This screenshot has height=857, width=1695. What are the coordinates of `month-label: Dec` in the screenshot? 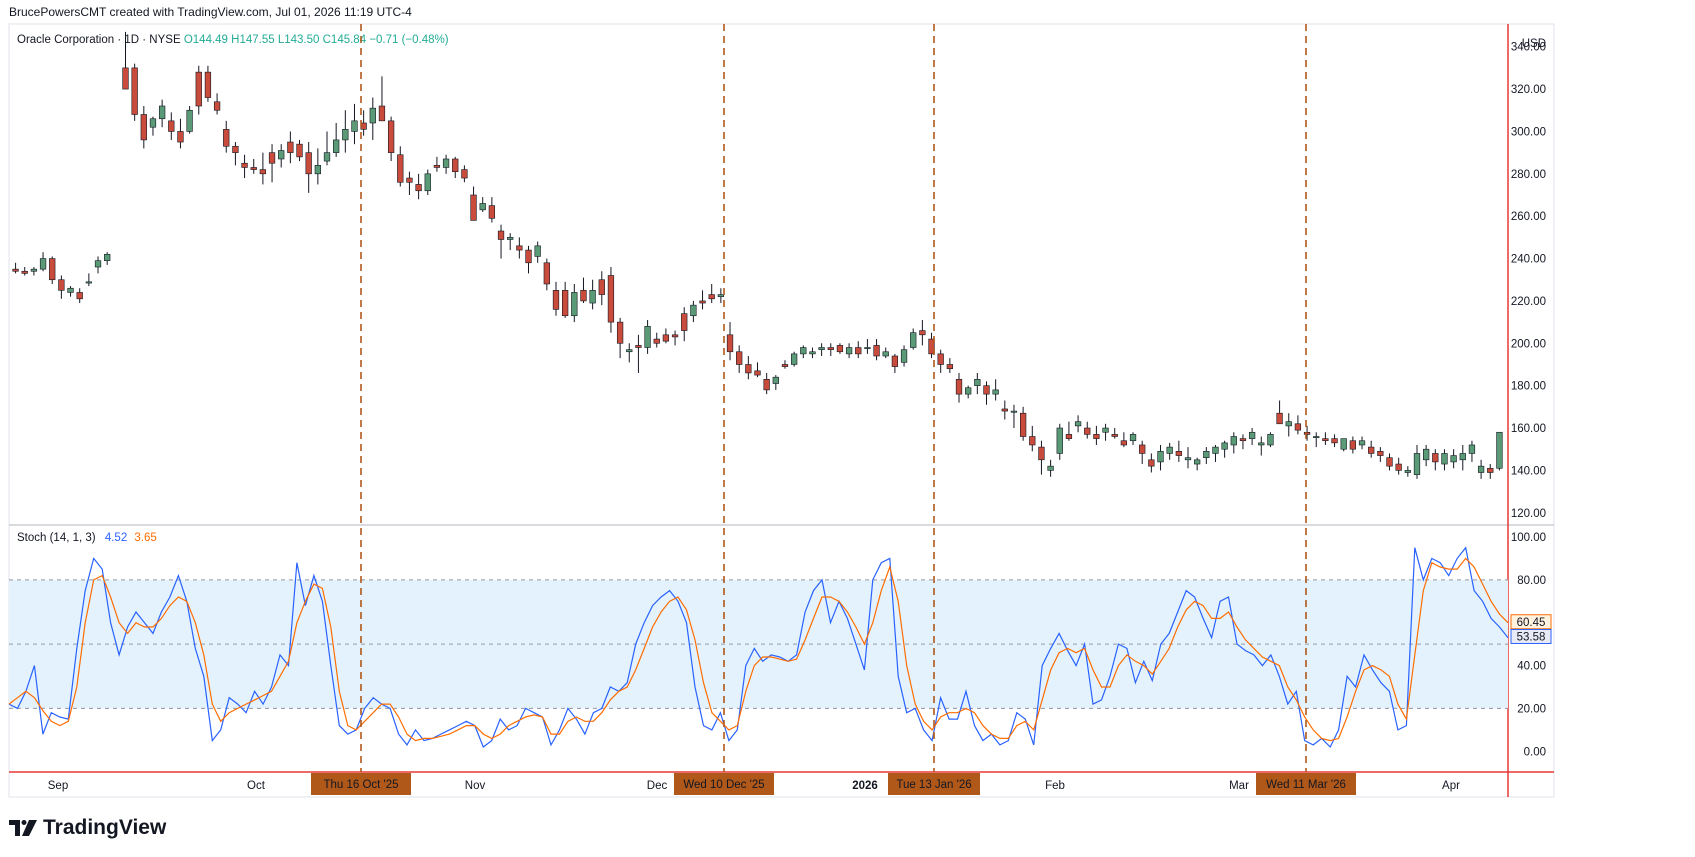 It's located at (657, 786).